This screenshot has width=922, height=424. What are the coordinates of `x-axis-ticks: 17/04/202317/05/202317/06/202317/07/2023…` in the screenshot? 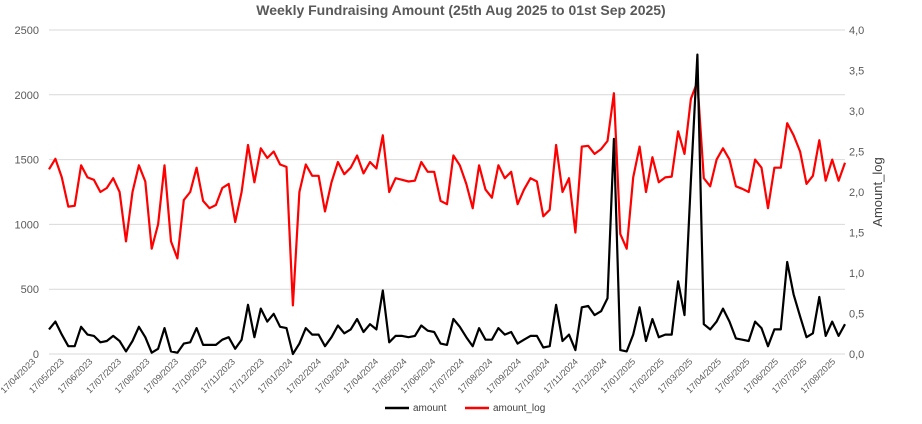 It's located at (418, 375).